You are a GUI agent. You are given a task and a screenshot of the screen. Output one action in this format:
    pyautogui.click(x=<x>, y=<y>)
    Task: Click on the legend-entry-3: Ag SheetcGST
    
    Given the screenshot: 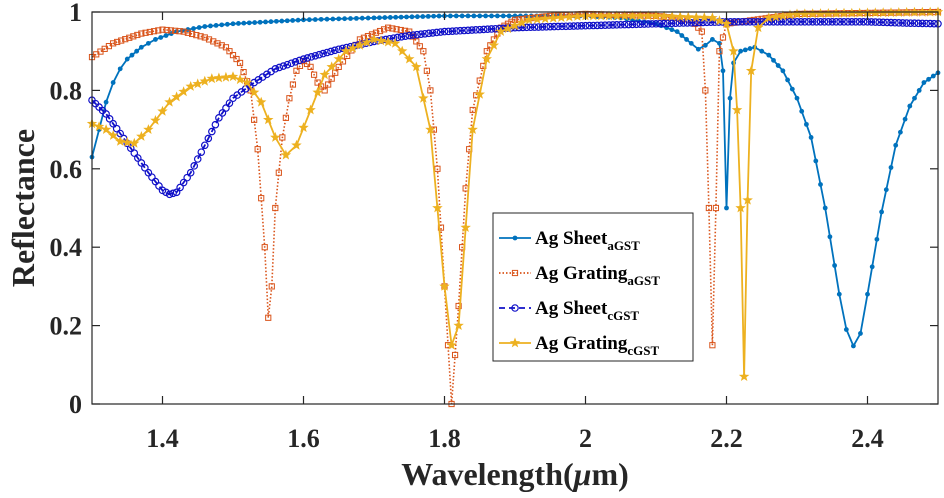 What is the action you would take?
    pyautogui.click(x=569, y=310)
    